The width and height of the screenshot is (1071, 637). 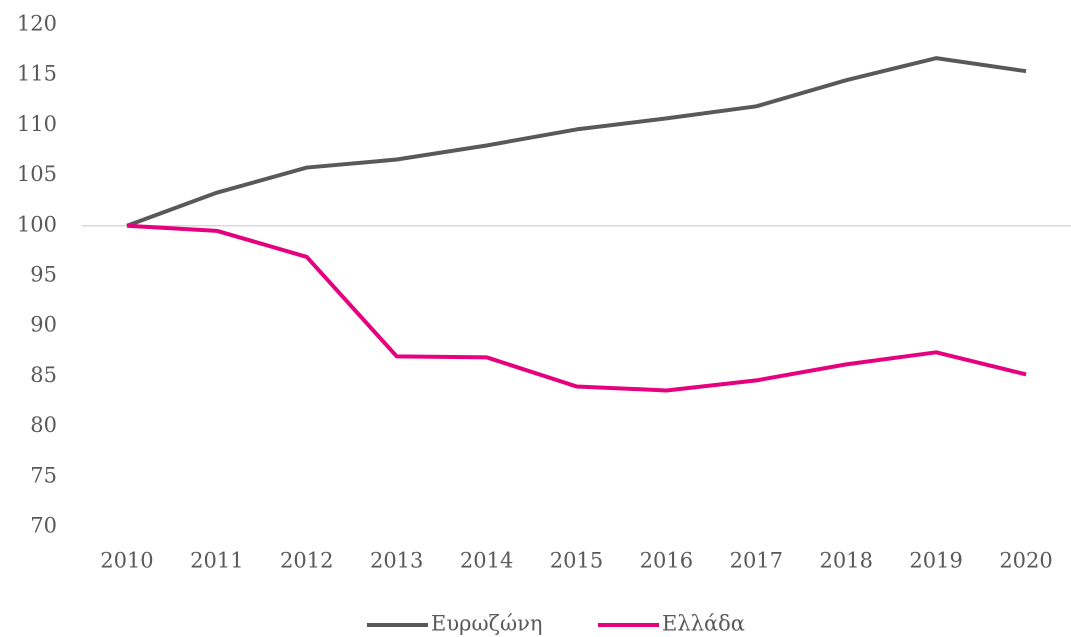 What do you see at coordinates (37, 224) in the screenshot?
I see `y-tick-label: 100` at bounding box center [37, 224].